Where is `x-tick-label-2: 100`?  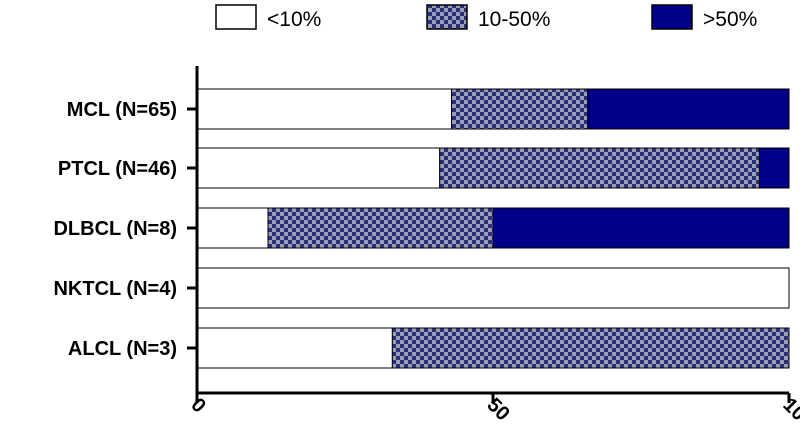
x-tick-label-2: 100 is located at coordinates (789, 413).